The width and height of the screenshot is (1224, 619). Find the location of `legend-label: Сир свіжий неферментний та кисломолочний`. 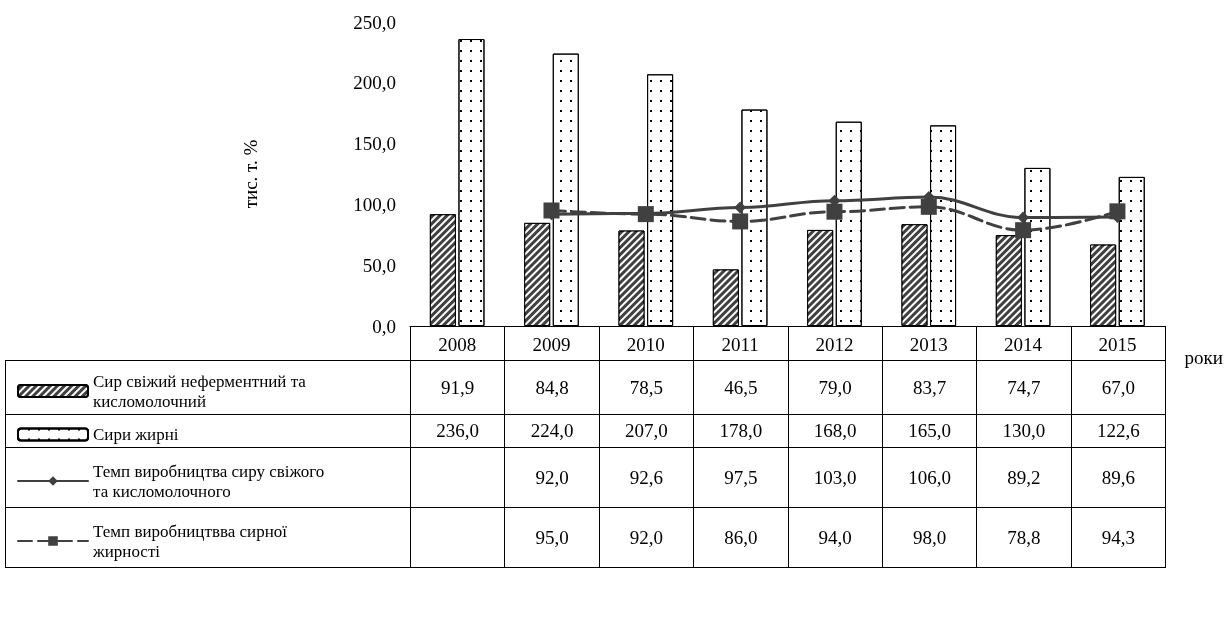

legend-label: Сир свіжий неферментний та кисломолочний is located at coordinates (202, 391).